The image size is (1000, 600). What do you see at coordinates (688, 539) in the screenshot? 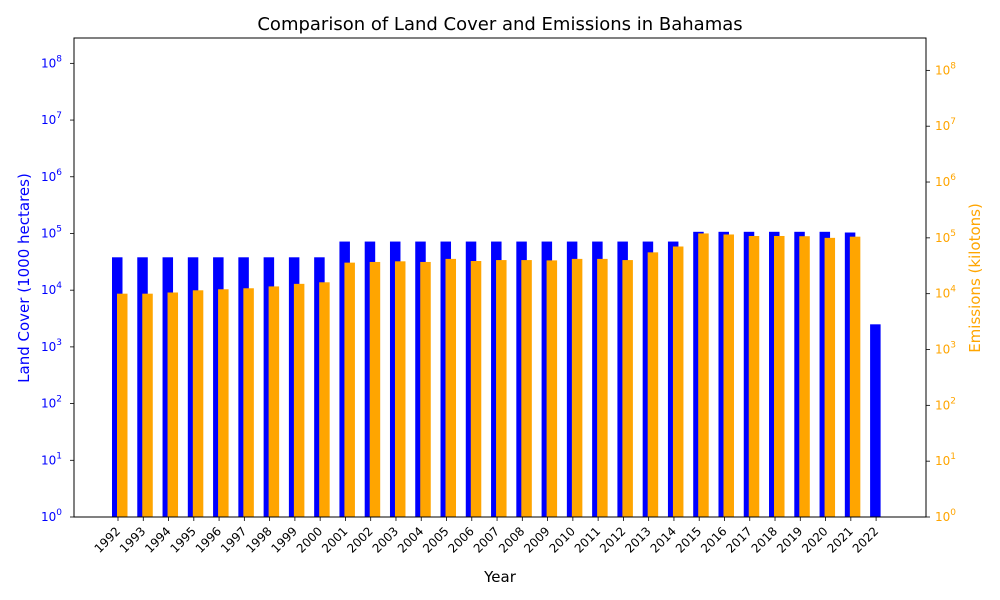
I see `x-tick-label-2015: 2015` at bounding box center [688, 539].